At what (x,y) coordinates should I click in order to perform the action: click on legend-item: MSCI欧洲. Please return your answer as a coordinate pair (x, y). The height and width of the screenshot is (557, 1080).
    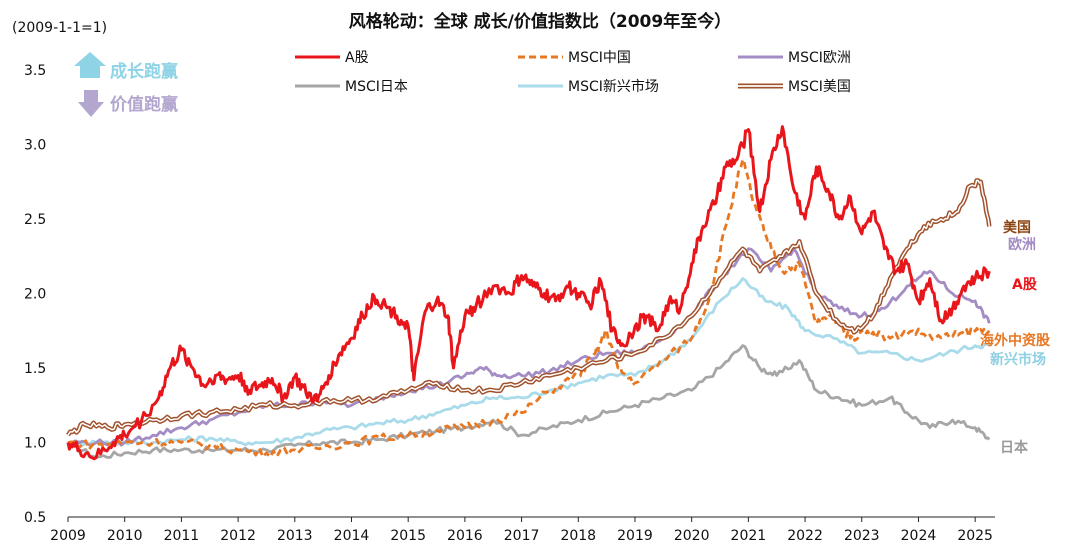
    Looking at the image, I should click on (794, 58).